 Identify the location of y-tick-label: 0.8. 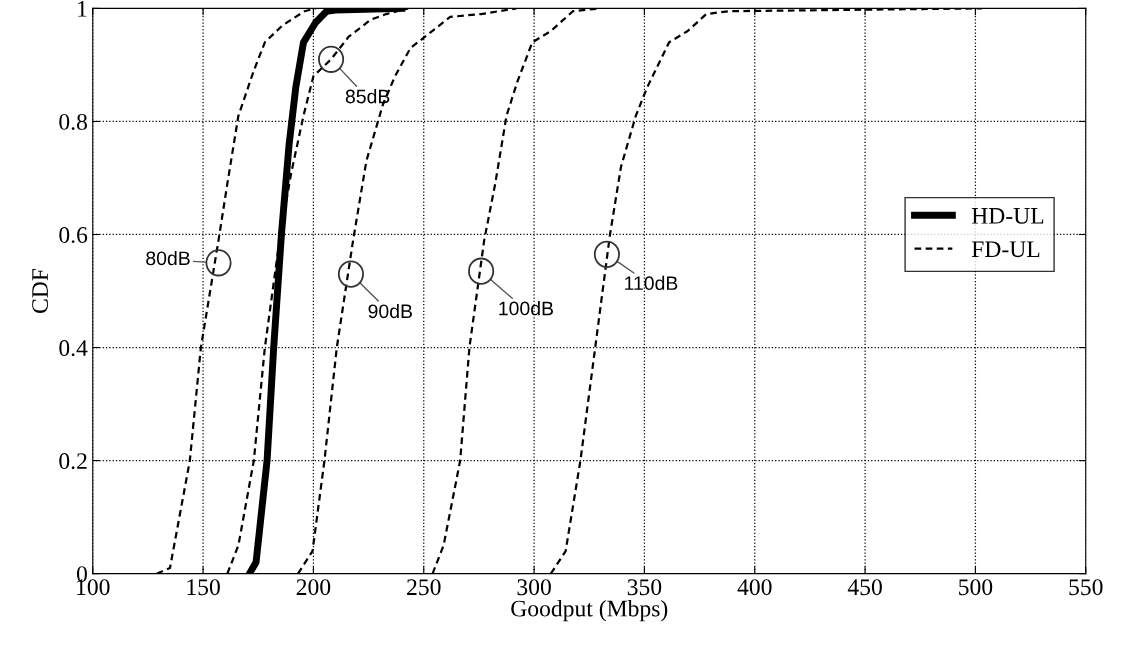
(73, 121).